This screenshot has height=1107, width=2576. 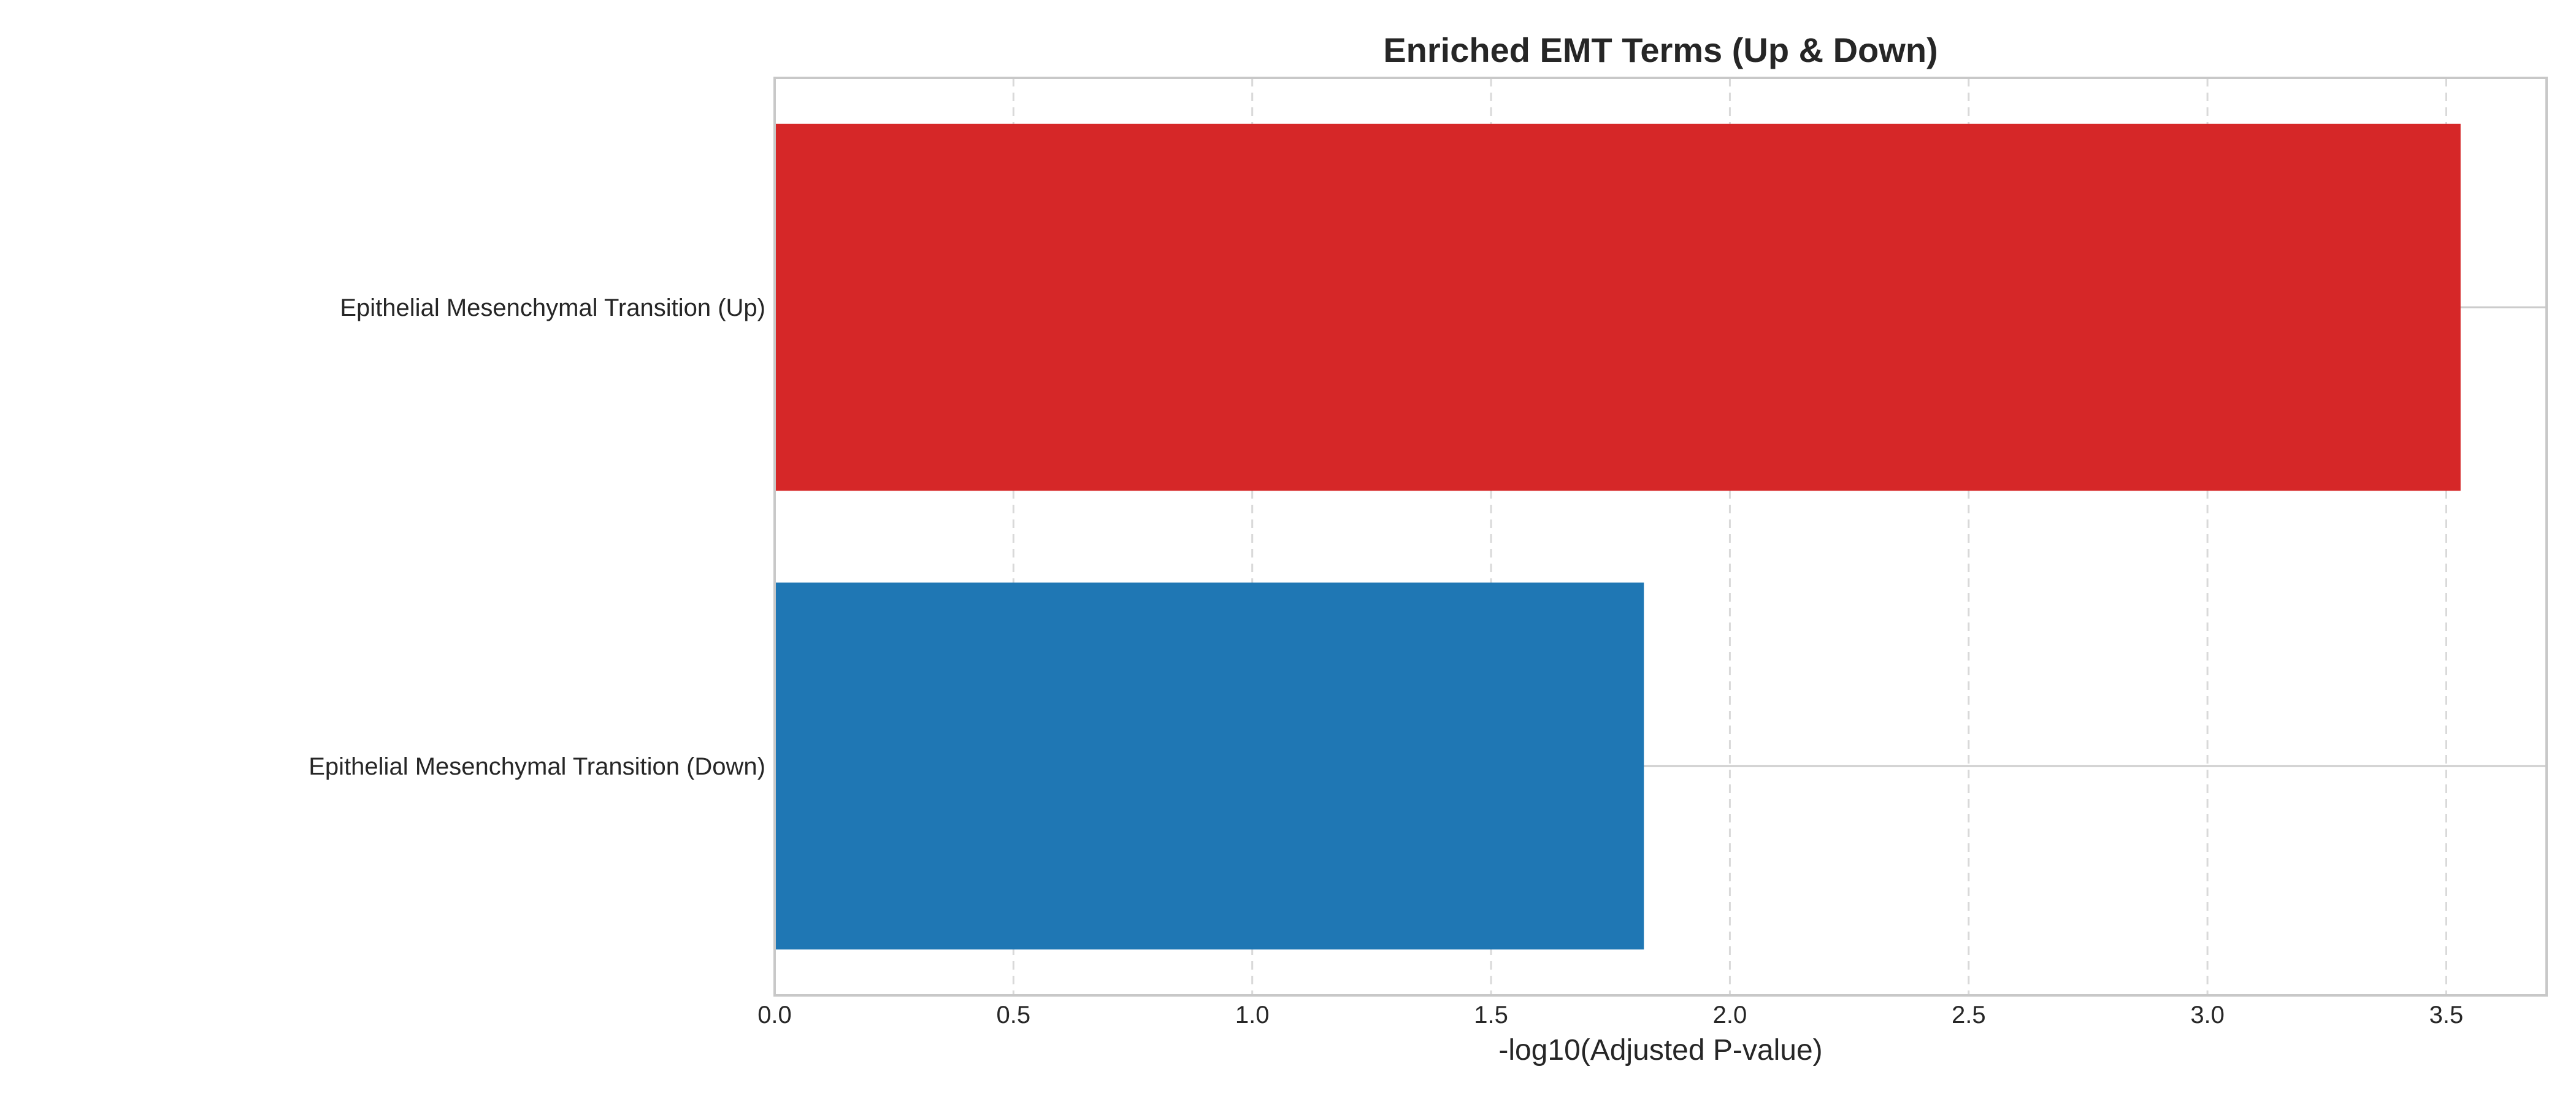 I want to click on x-tick-label: 0.5, so click(x=1014, y=1015).